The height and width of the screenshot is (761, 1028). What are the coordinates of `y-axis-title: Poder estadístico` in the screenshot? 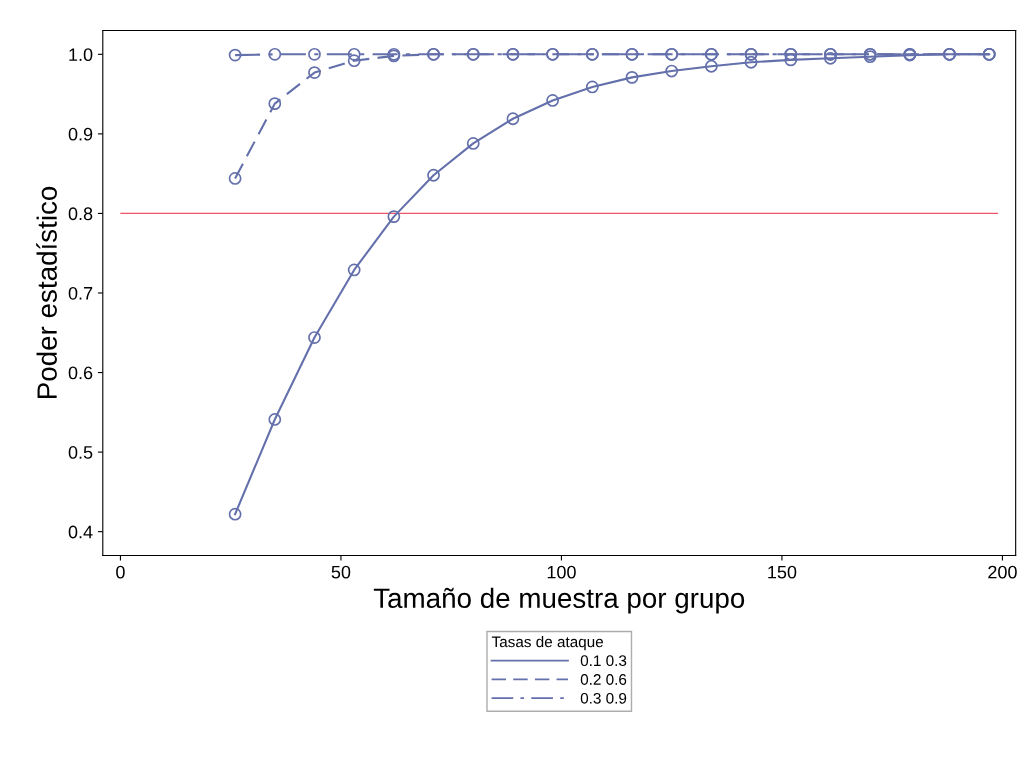 It's located at (46, 292).